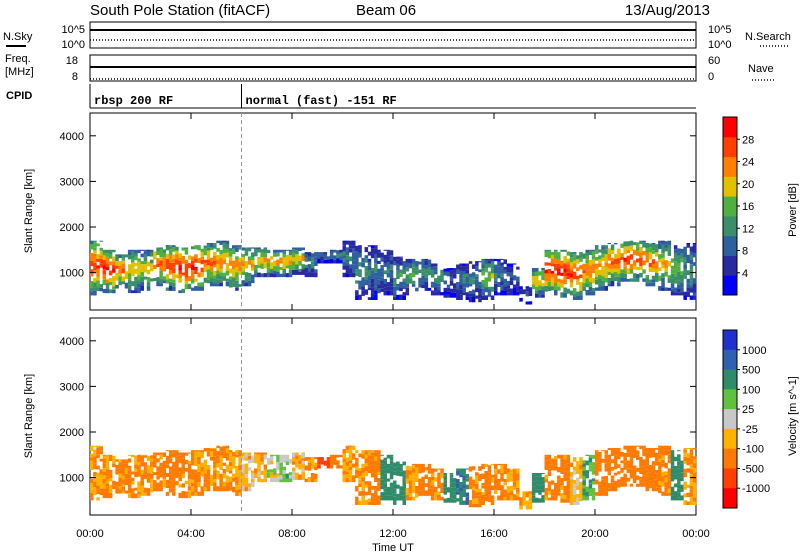 The height and width of the screenshot is (554, 800). Describe the element at coordinates (748, 140) in the screenshot. I see `colorbar-tick-label: 28` at that location.